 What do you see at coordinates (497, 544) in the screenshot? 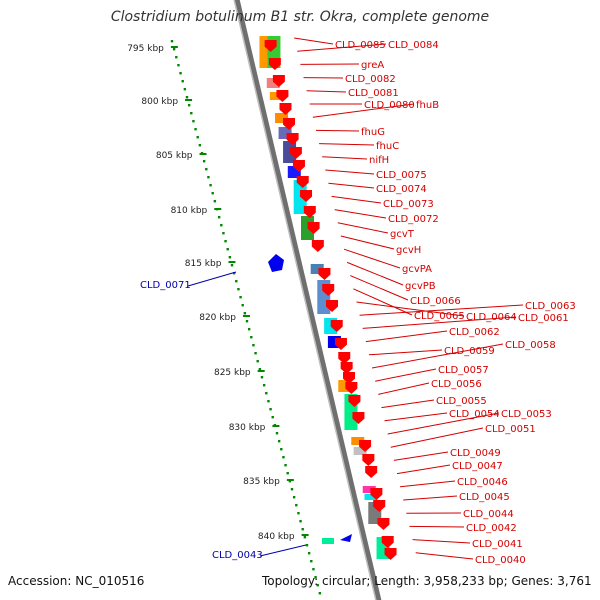
I see `gene-label: CLD_0041` at bounding box center [497, 544].